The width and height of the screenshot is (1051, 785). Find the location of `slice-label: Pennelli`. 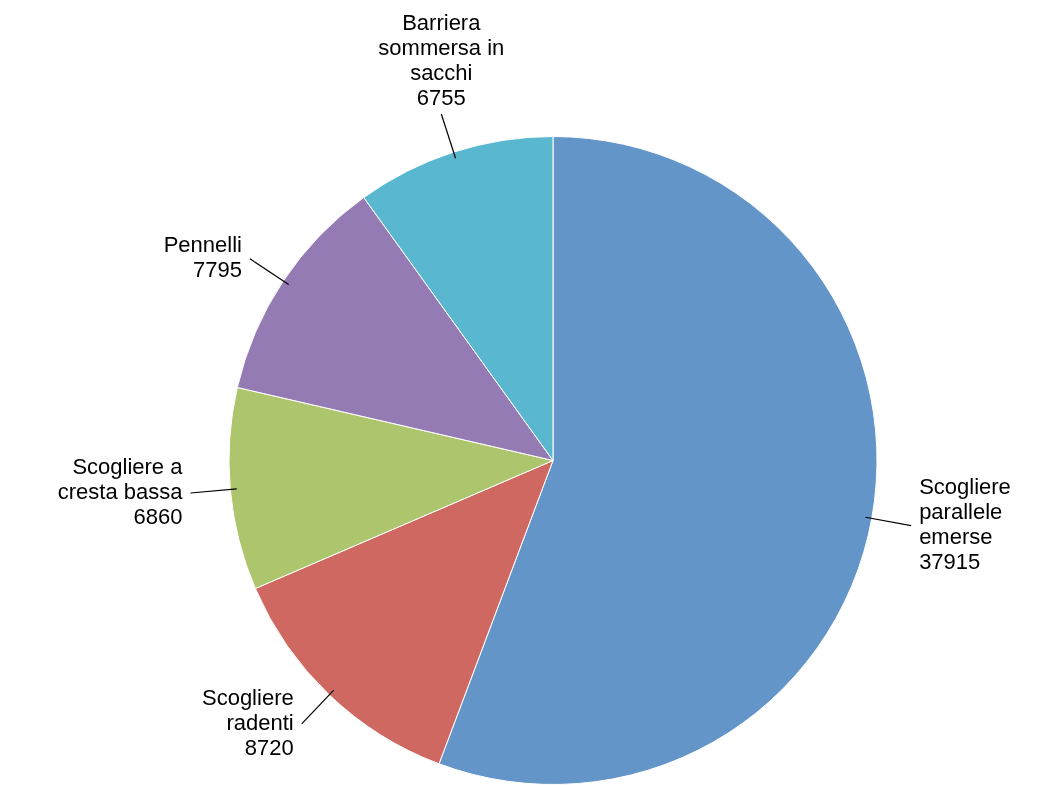

slice-label: Pennelli is located at coordinates (202, 245).